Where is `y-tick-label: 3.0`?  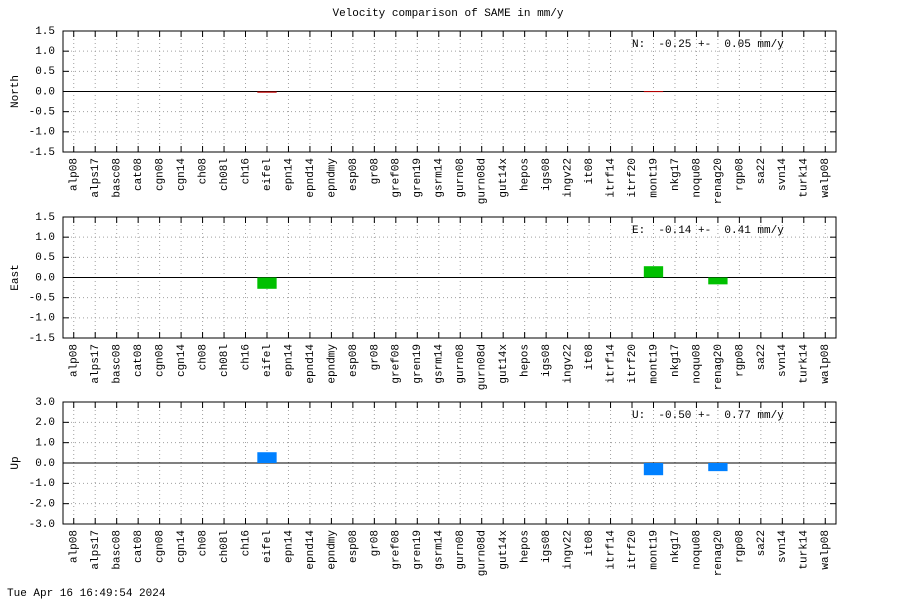 y-tick-label: 3.0 is located at coordinates (45, 403).